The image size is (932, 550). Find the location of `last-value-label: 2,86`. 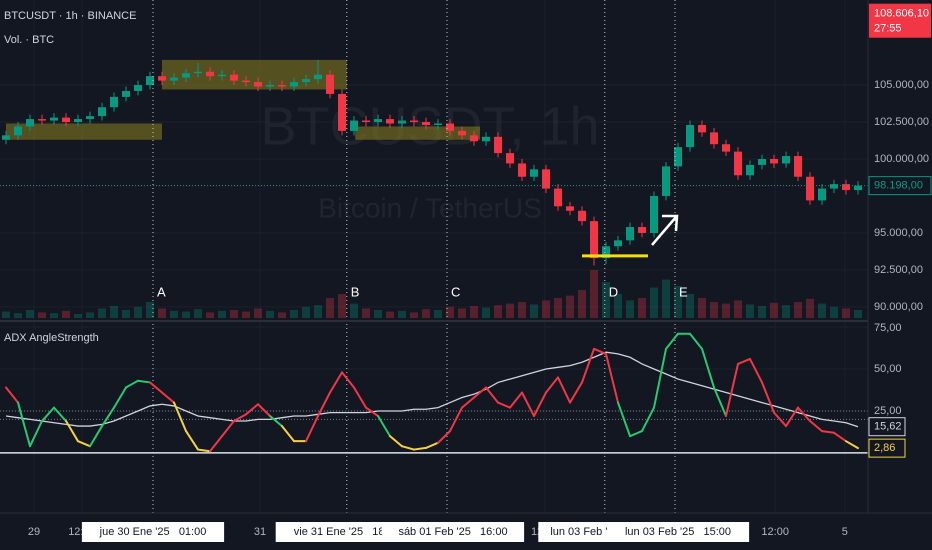

last-value-label: 2,86 is located at coordinates (884, 448).